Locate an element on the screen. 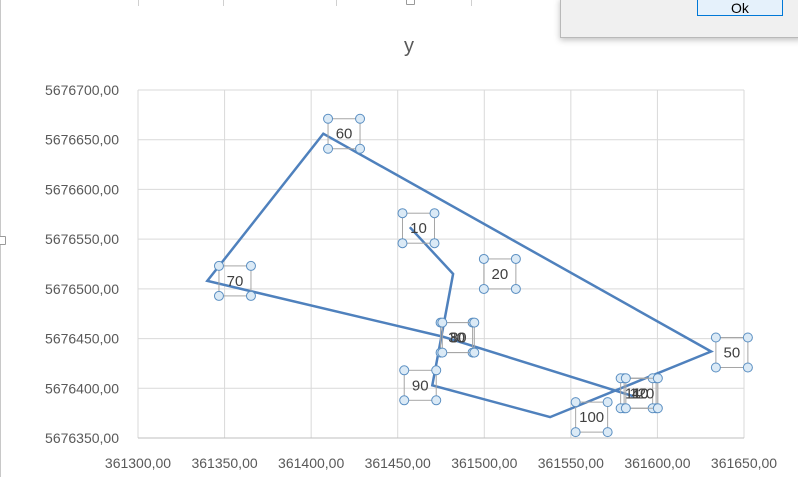 The height and width of the screenshot is (477, 798). data-label: 70 is located at coordinates (234, 280).